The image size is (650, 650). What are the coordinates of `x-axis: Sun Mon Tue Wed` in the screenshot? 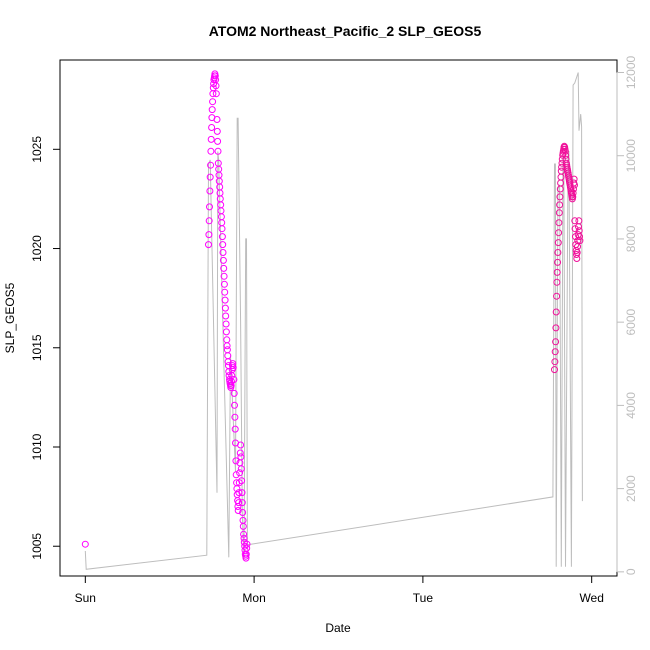 It's located at (339, 590).